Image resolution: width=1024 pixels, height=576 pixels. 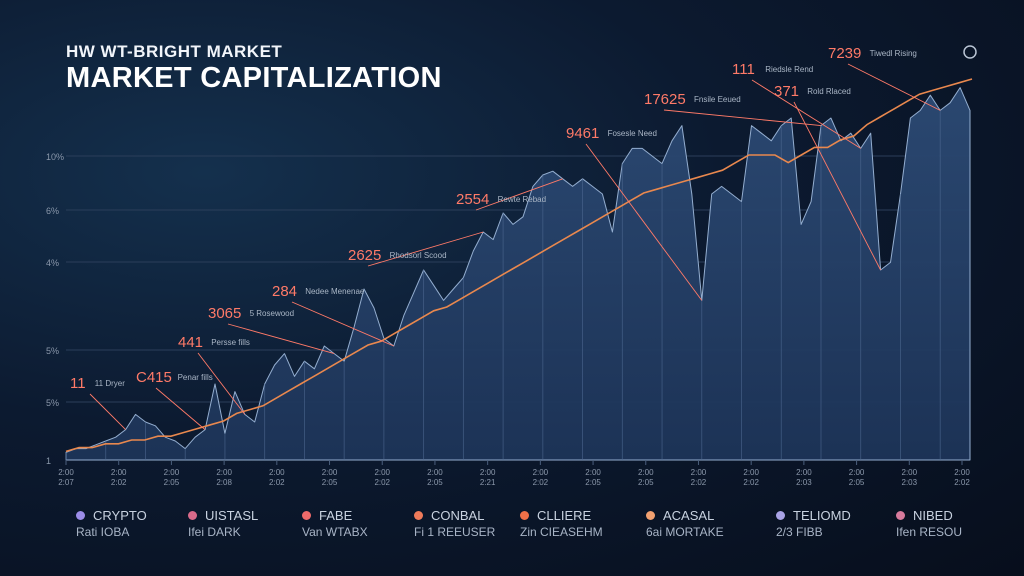 What do you see at coordinates (103, 532) in the screenshot?
I see `legend-sublabel: Rati IOBA` at bounding box center [103, 532].